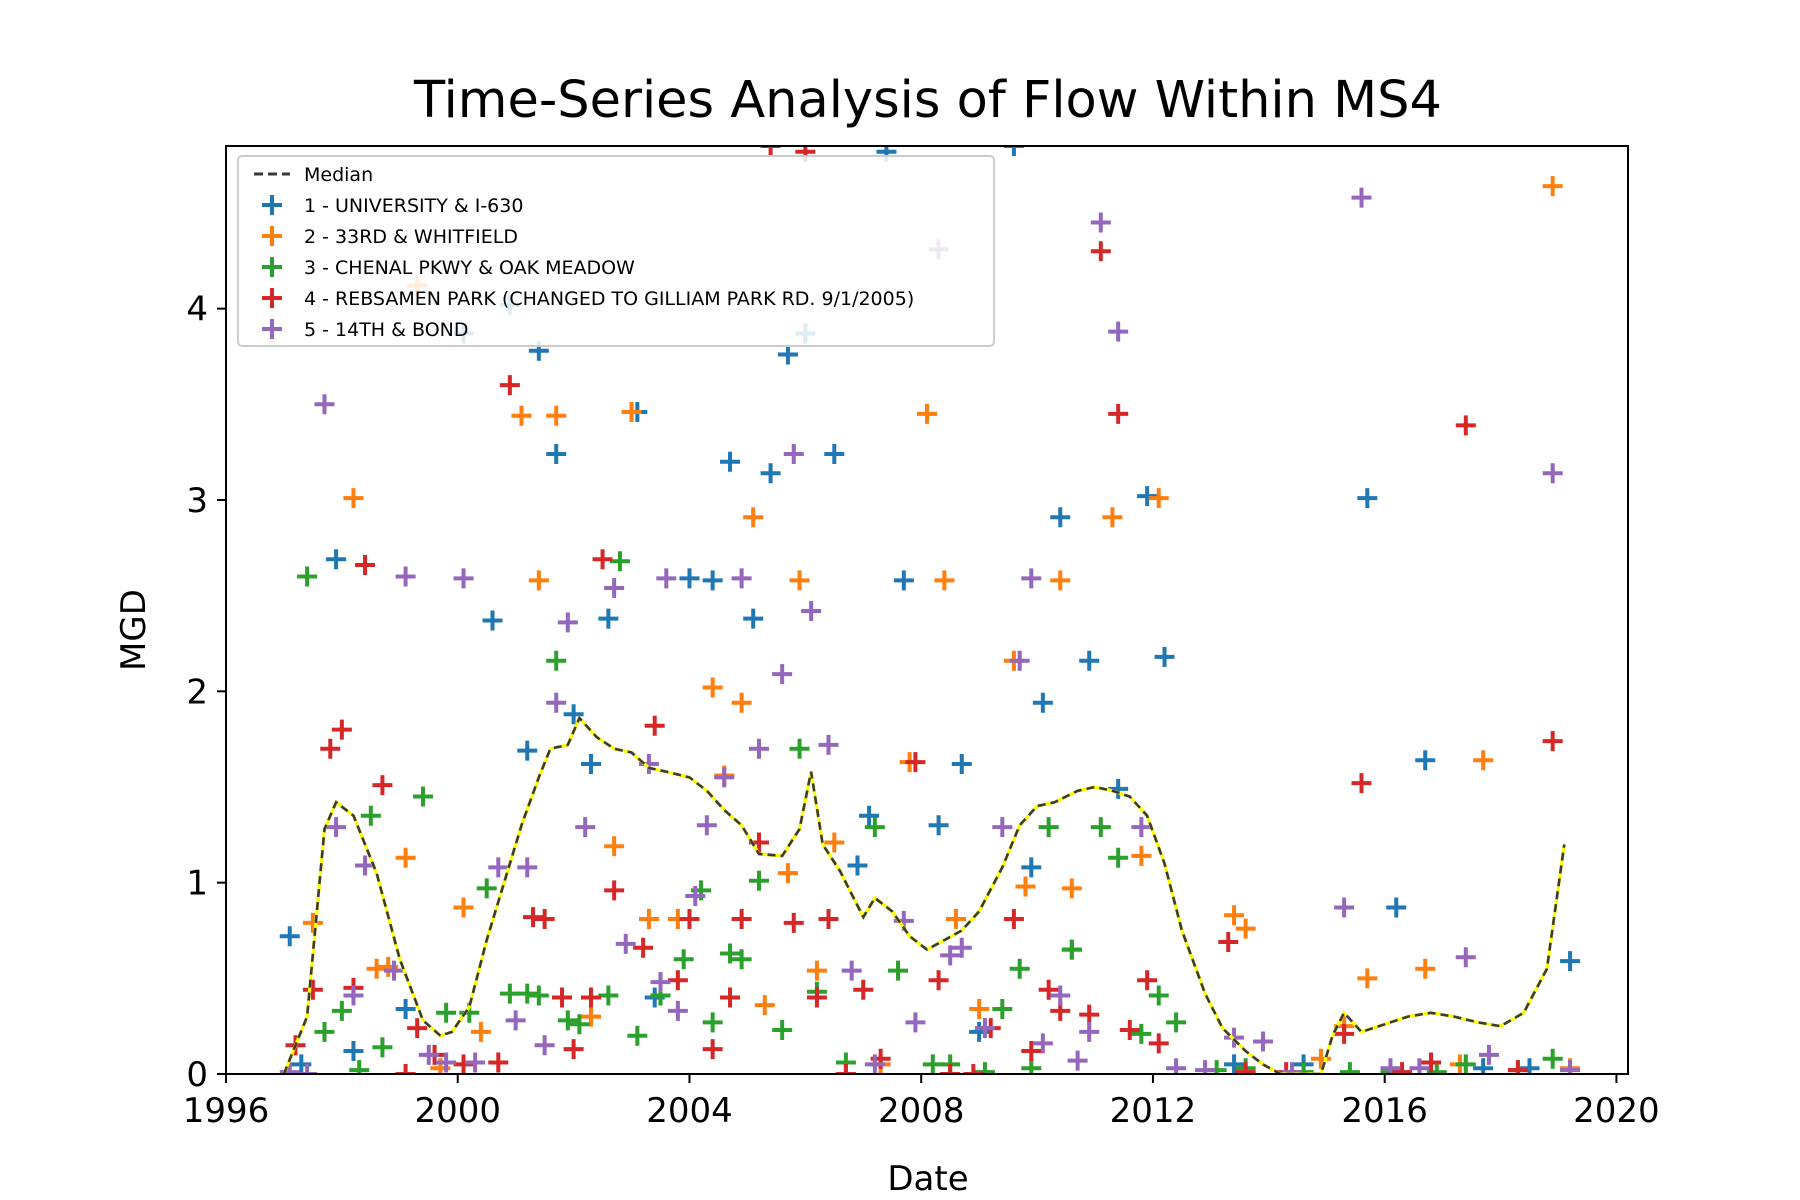  What do you see at coordinates (272, 298) in the screenshot?
I see `legend-marker-swatch` at bounding box center [272, 298].